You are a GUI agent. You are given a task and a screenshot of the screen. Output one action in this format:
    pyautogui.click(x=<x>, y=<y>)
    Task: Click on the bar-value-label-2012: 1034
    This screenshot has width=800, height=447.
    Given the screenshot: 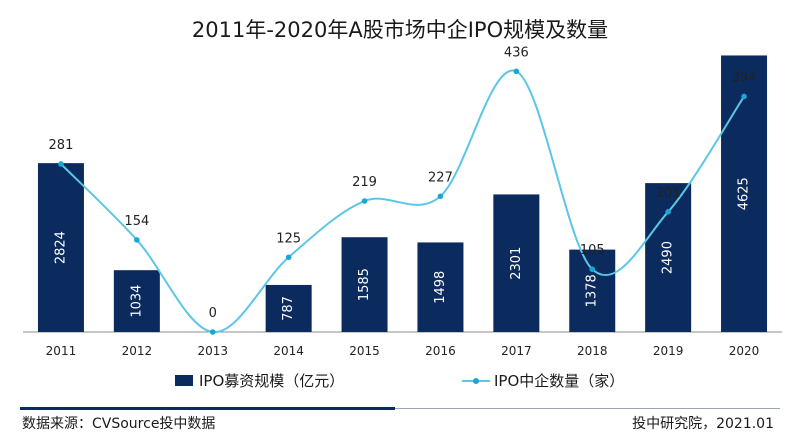 What is the action you would take?
    pyautogui.click(x=136, y=301)
    